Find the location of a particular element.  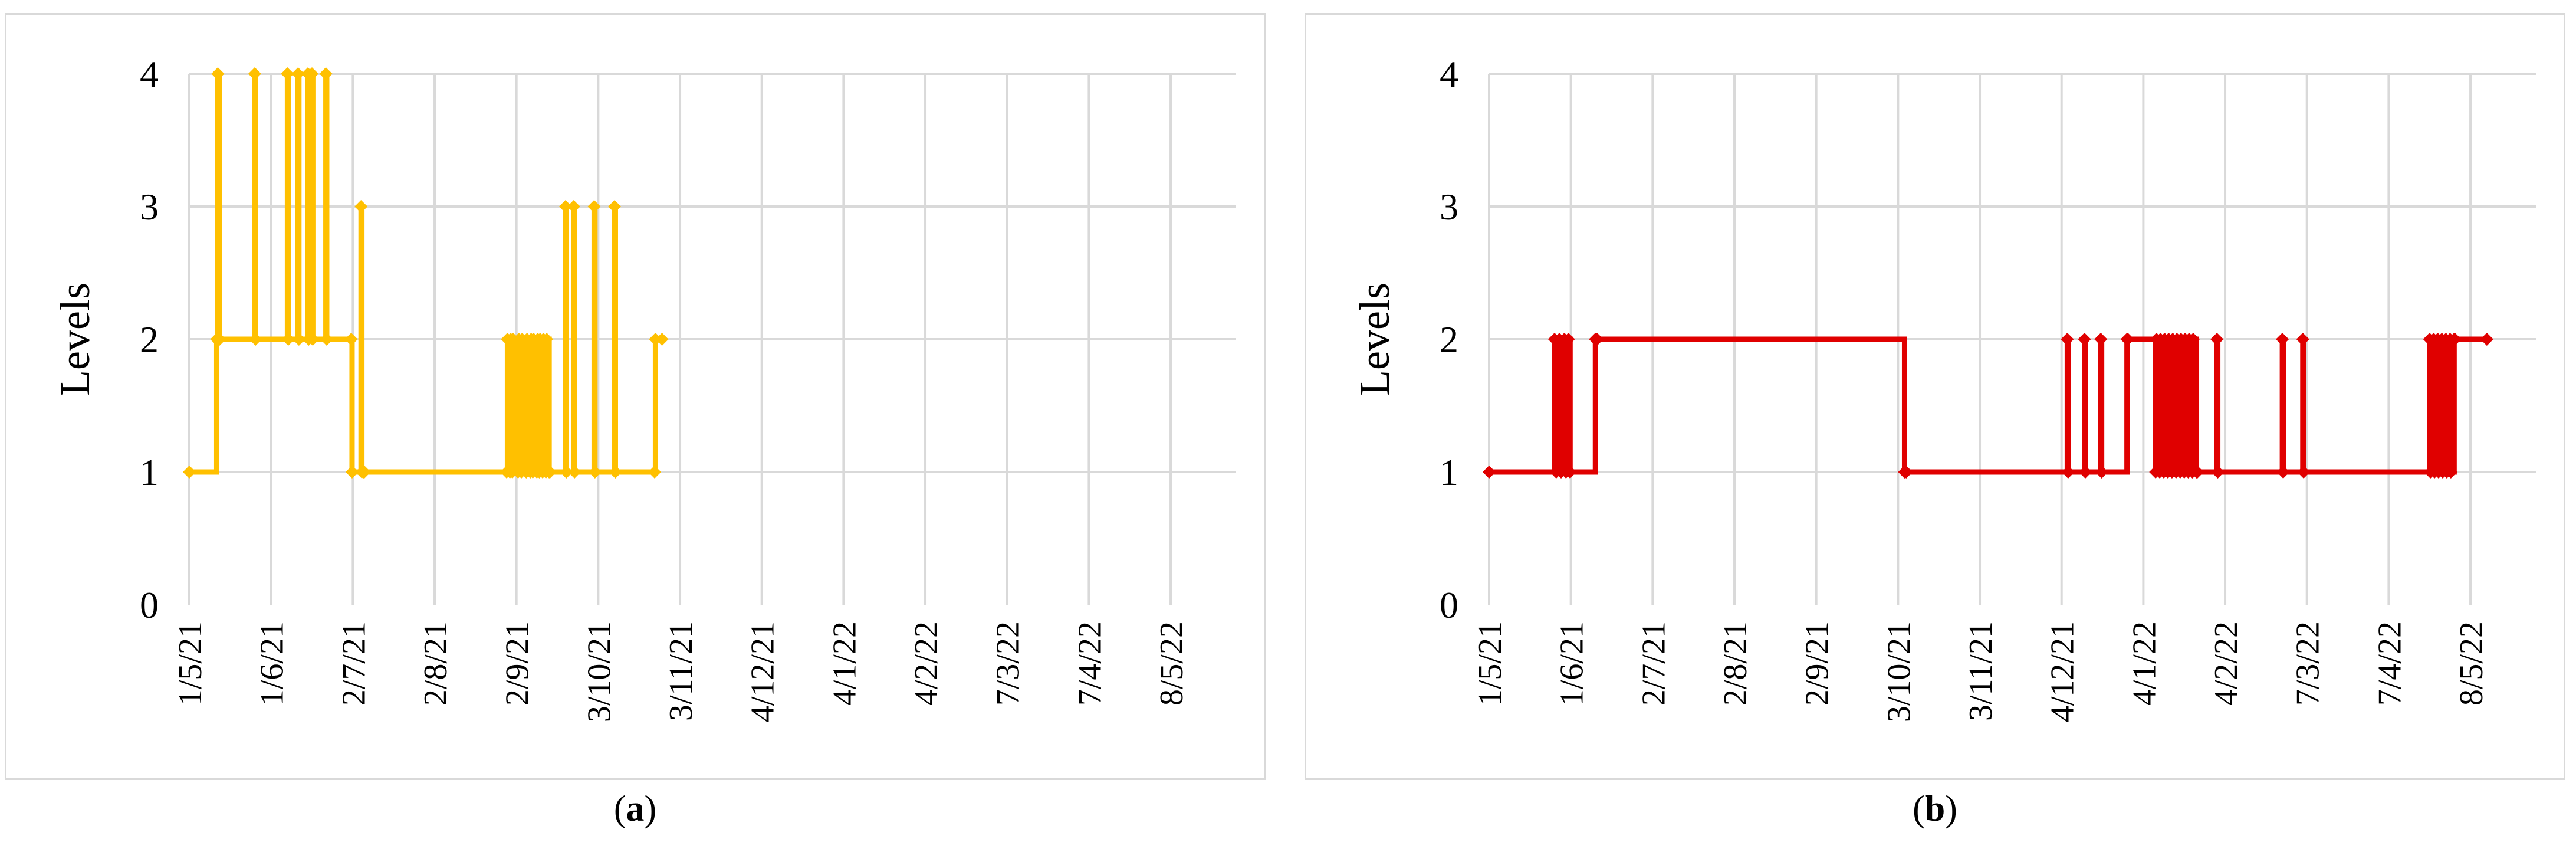

caption-a-label: a is located at coordinates (635, 809).